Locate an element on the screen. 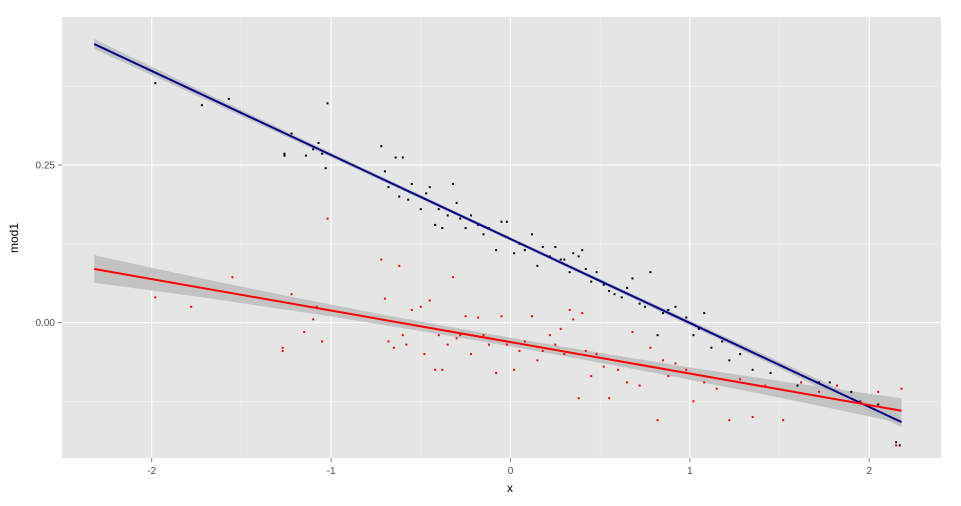 The width and height of the screenshot is (961, 506). y-tick-label: 0.25 is located at coordinates (46, 166).